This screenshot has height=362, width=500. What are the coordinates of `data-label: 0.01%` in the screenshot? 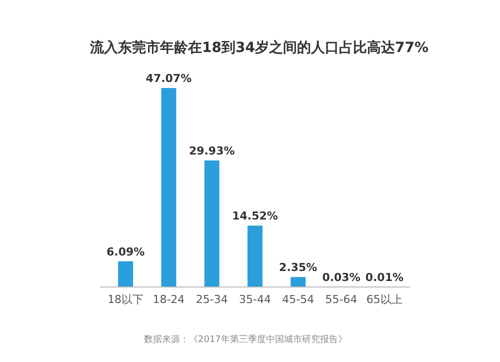 It's located at (384, 277).